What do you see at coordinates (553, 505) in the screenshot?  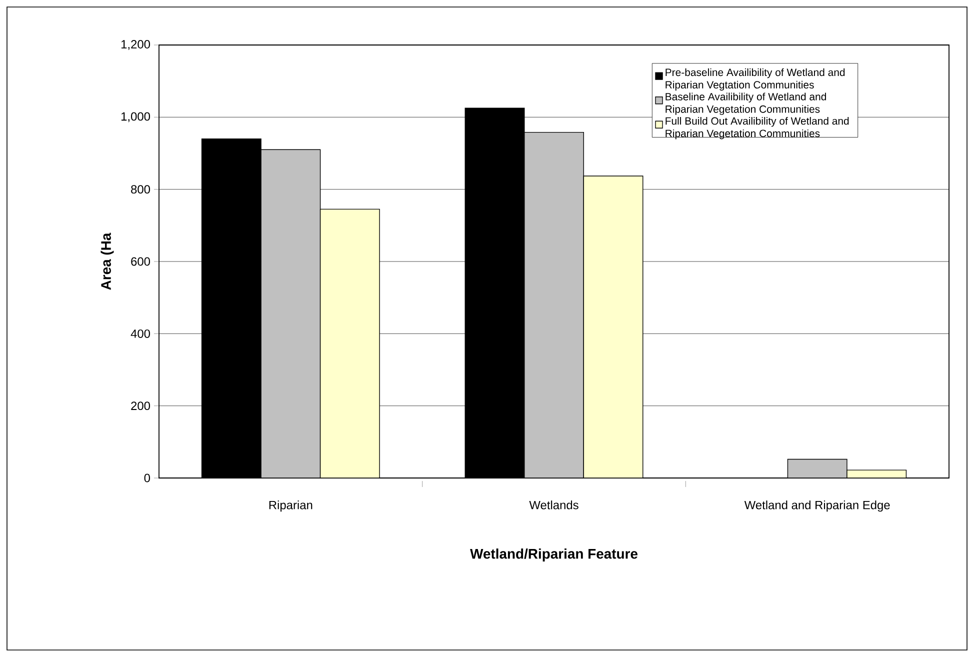 I see `x-tick-label: Wetlands` at bounding box center [553, 505].